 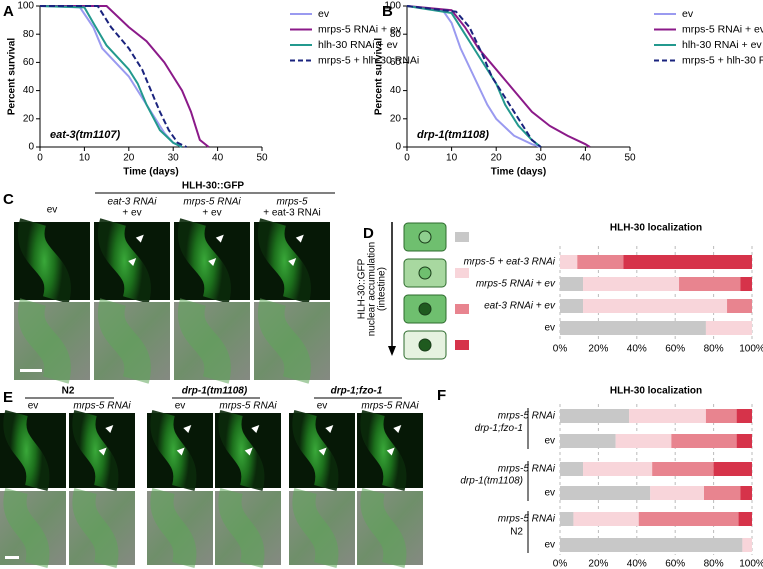 What do you see at coordinates (714, 564) in the screenshot?
I see `x-tick-label: 80%` at bounding box center [714, 564].